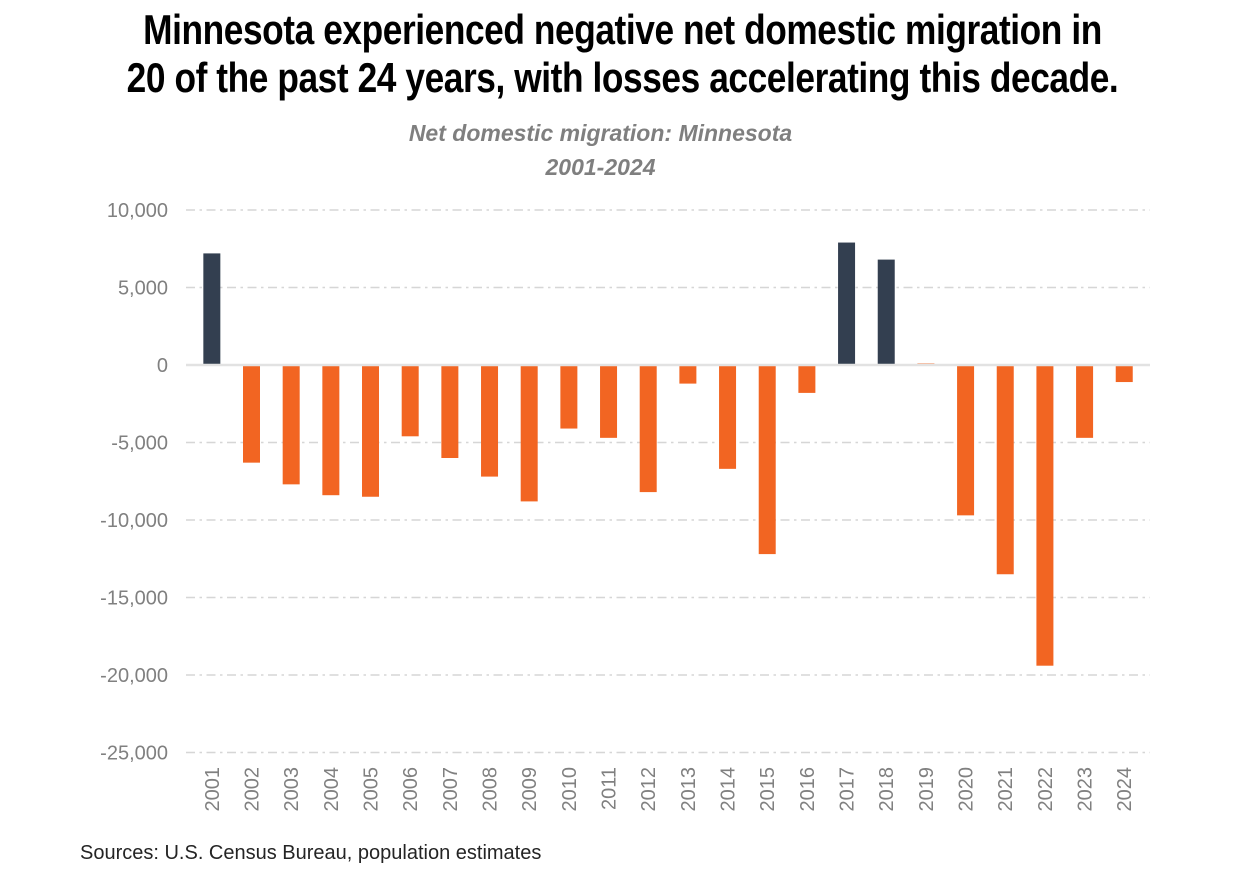  What do you see at coordinates (1006, 789) in the screenshot?
I see `x-axis-label-2021: 2021` at bounding box center [1006, 789].